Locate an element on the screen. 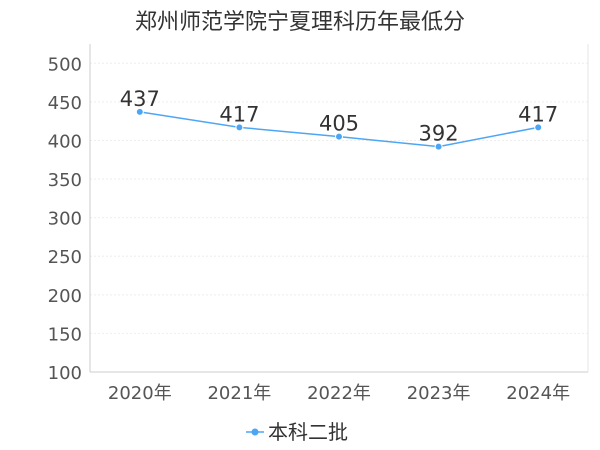 The width and height of the screenshot is (600, 450). data-label: 405 is located at coordinates (339, 124).